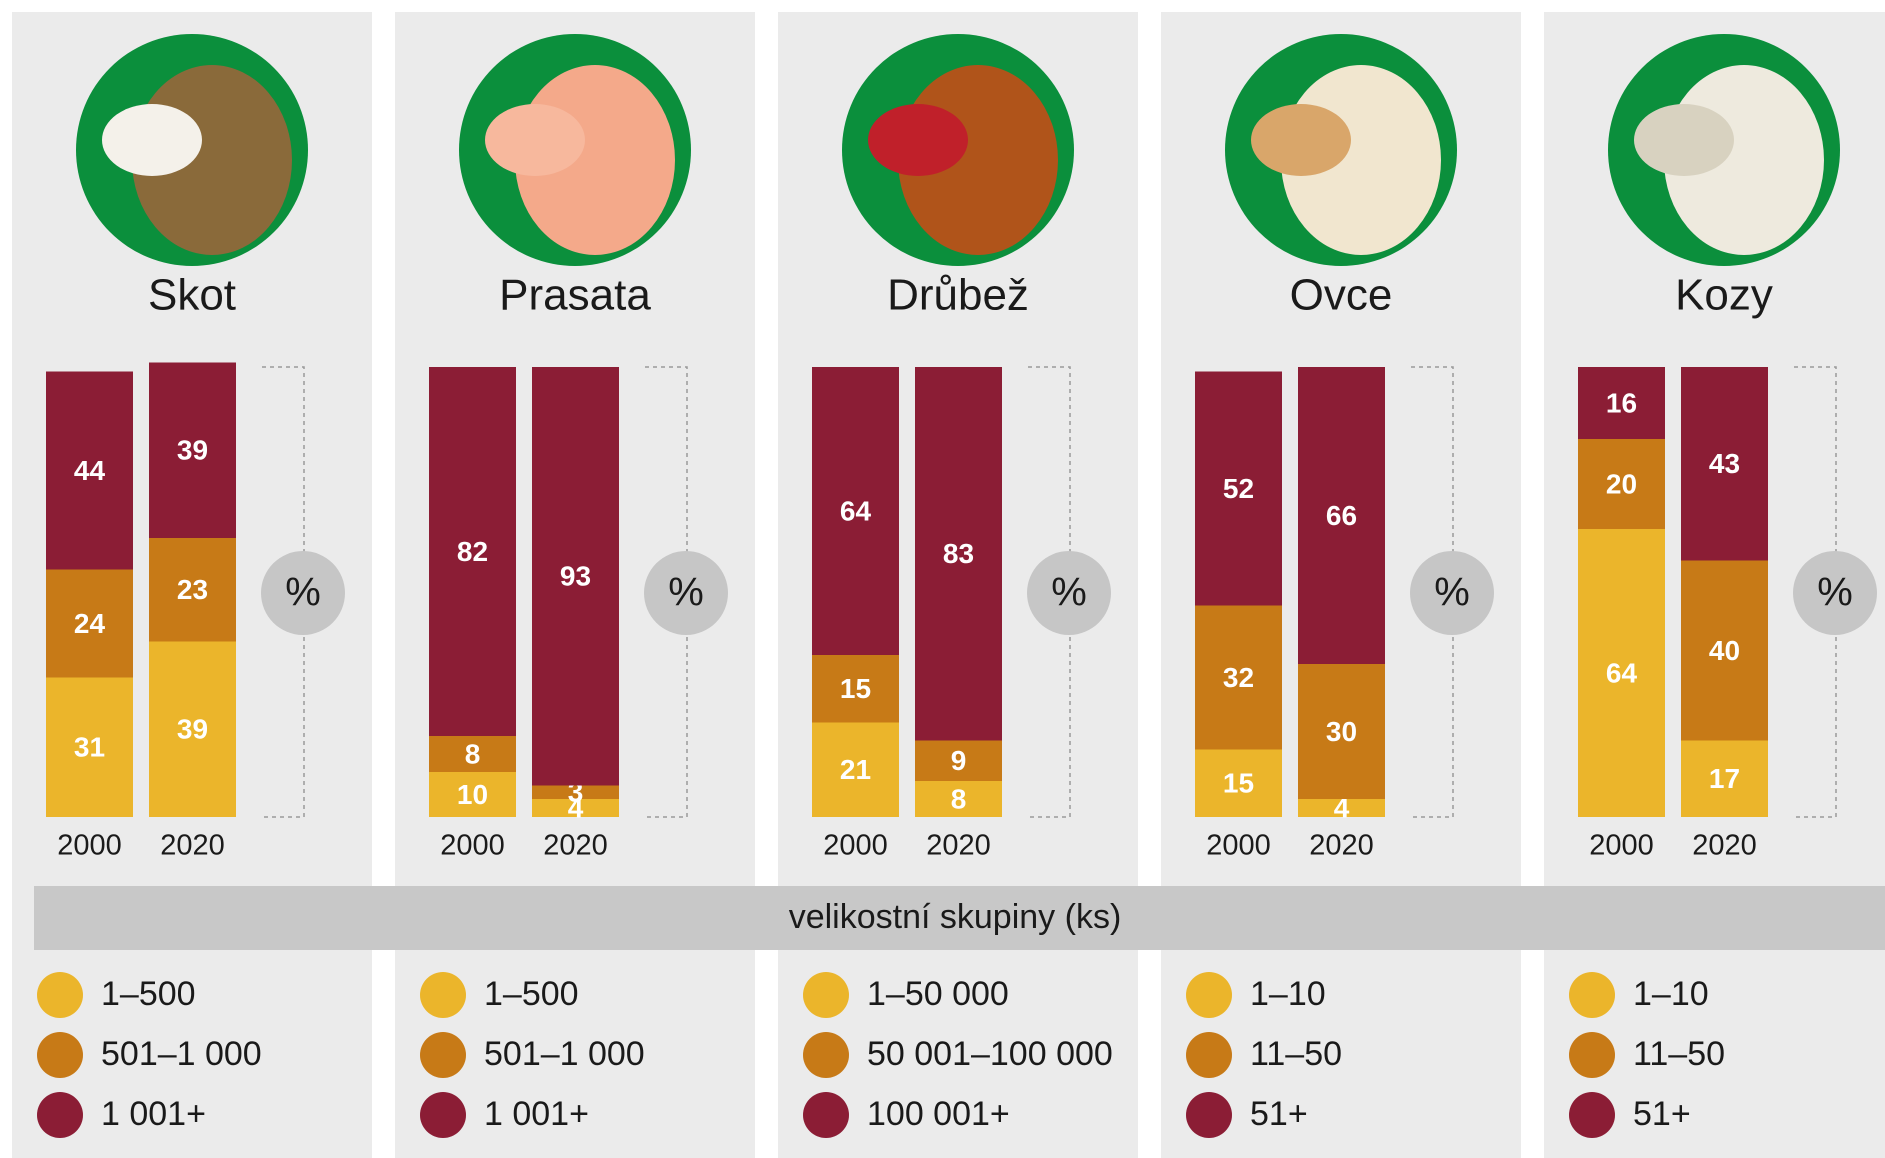 This screenshot has height=1158, width=1885. What do you see at coordinates (575, 295) in the screenshot?
I see `panel-title: Prasata` at bounding box center [575, 295].